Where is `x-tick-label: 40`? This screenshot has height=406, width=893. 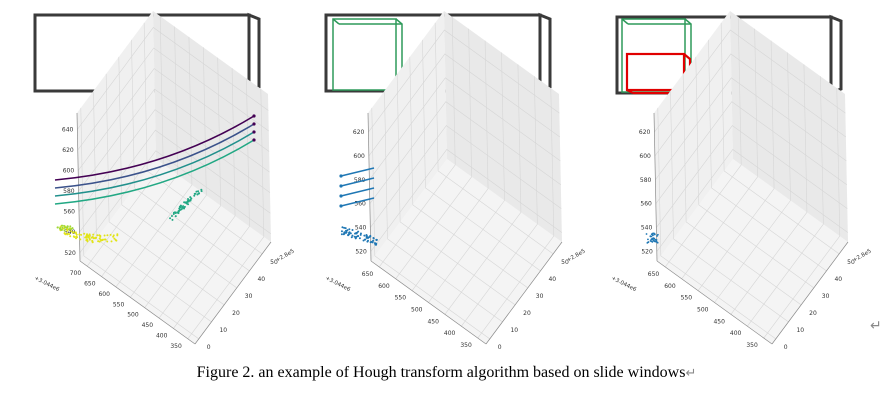 x-tick-label: 40 is located at coordinates (261, 279).